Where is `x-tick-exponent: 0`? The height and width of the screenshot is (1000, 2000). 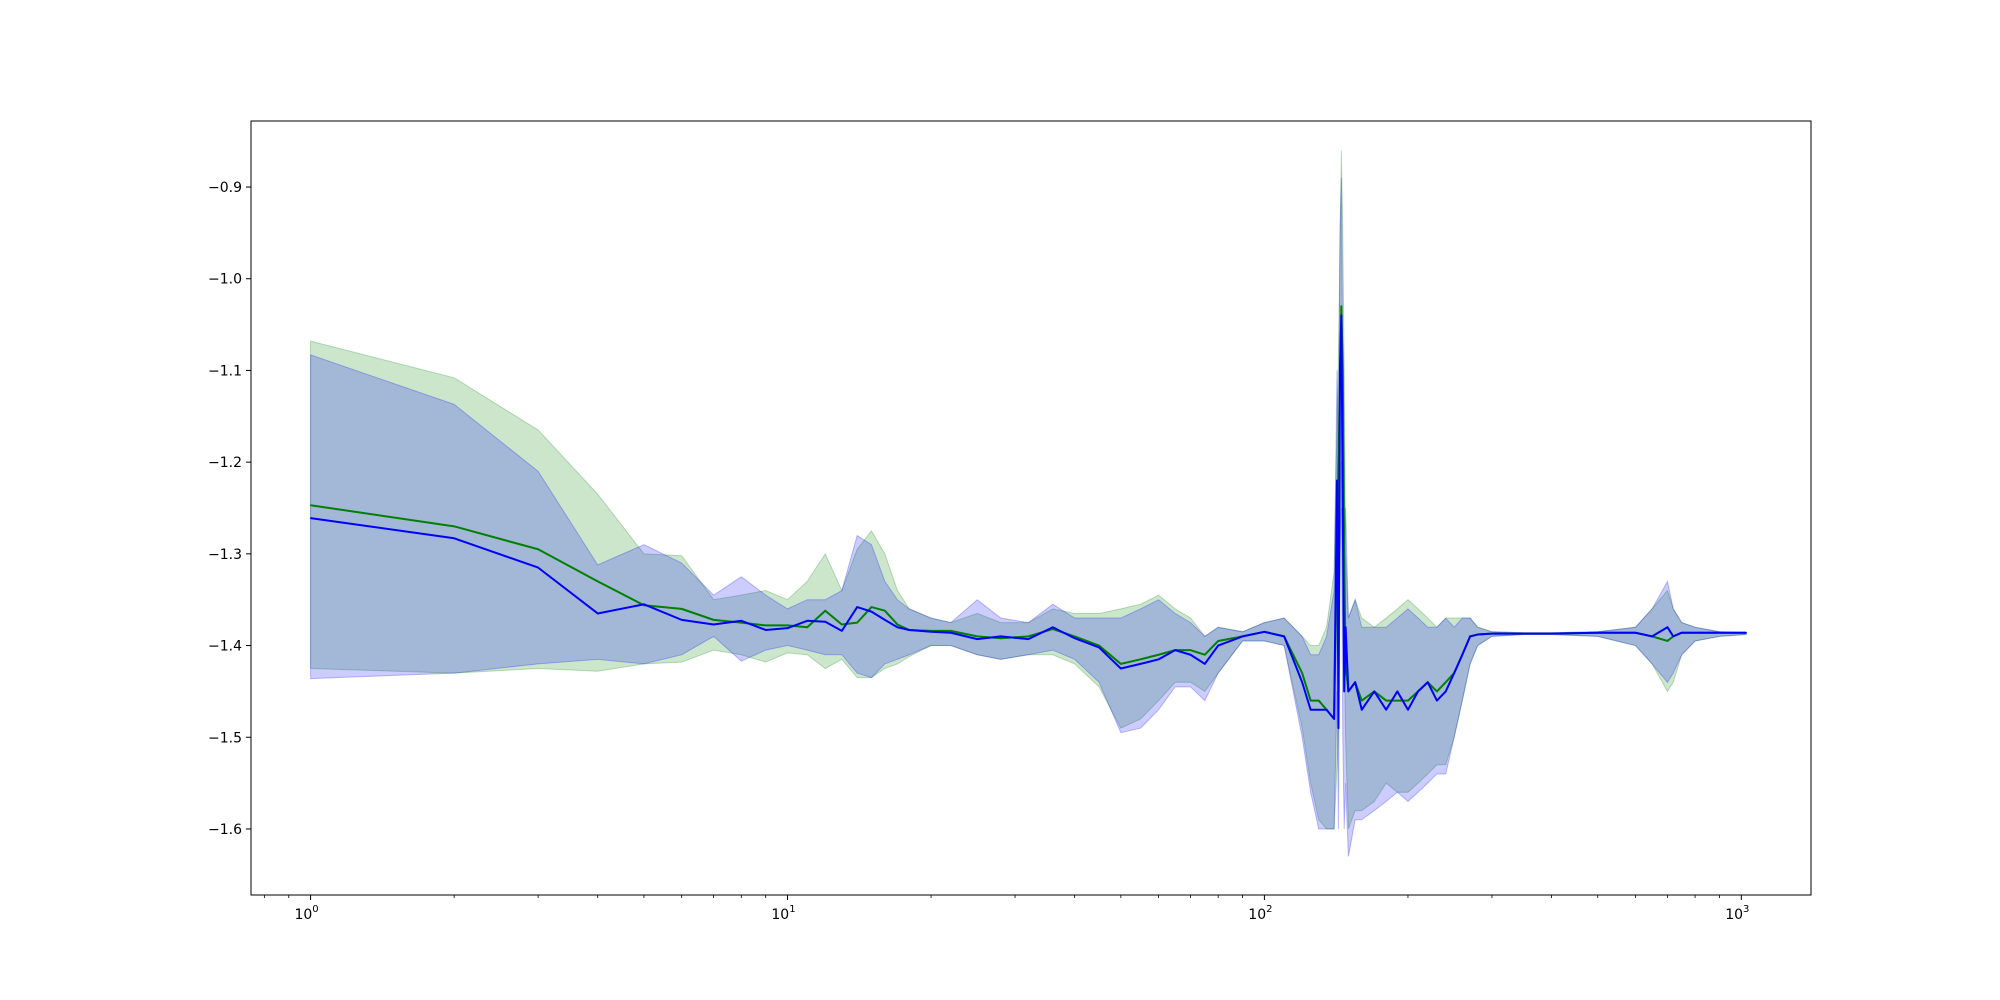
x-tick-exponent: 0 is located at coordinates (315, 909).